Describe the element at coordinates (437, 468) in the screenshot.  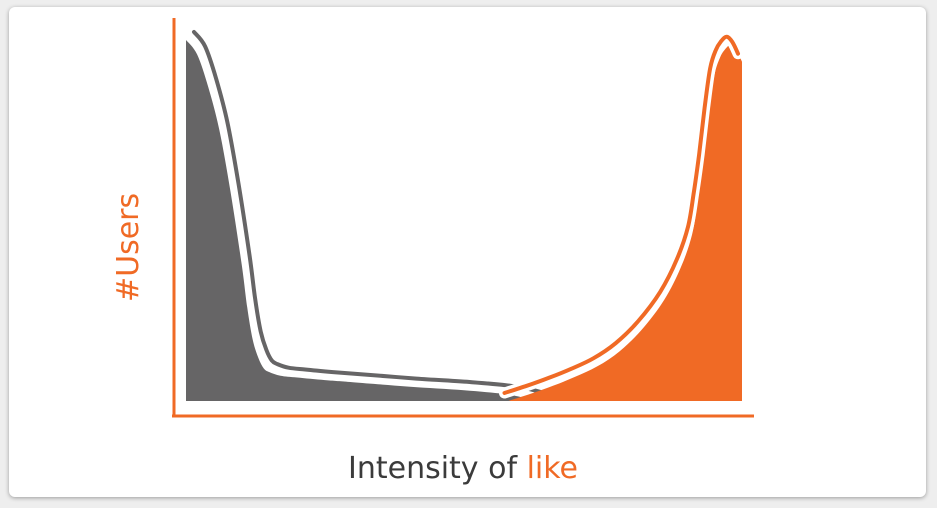
I see `x-axis-label-text: Intensity of` at that location.